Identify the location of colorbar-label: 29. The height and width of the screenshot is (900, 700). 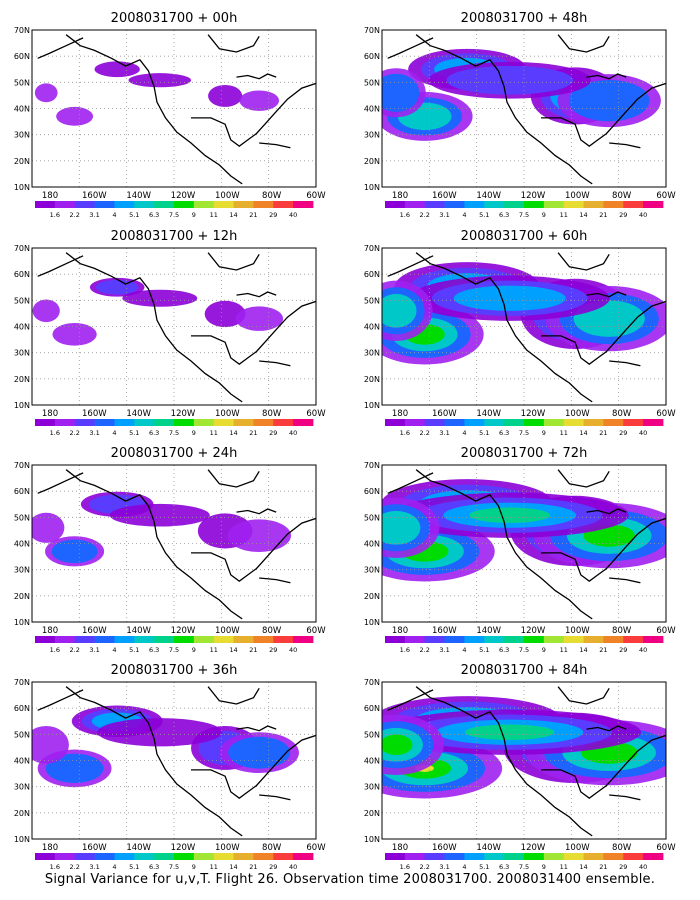
(623, 650).